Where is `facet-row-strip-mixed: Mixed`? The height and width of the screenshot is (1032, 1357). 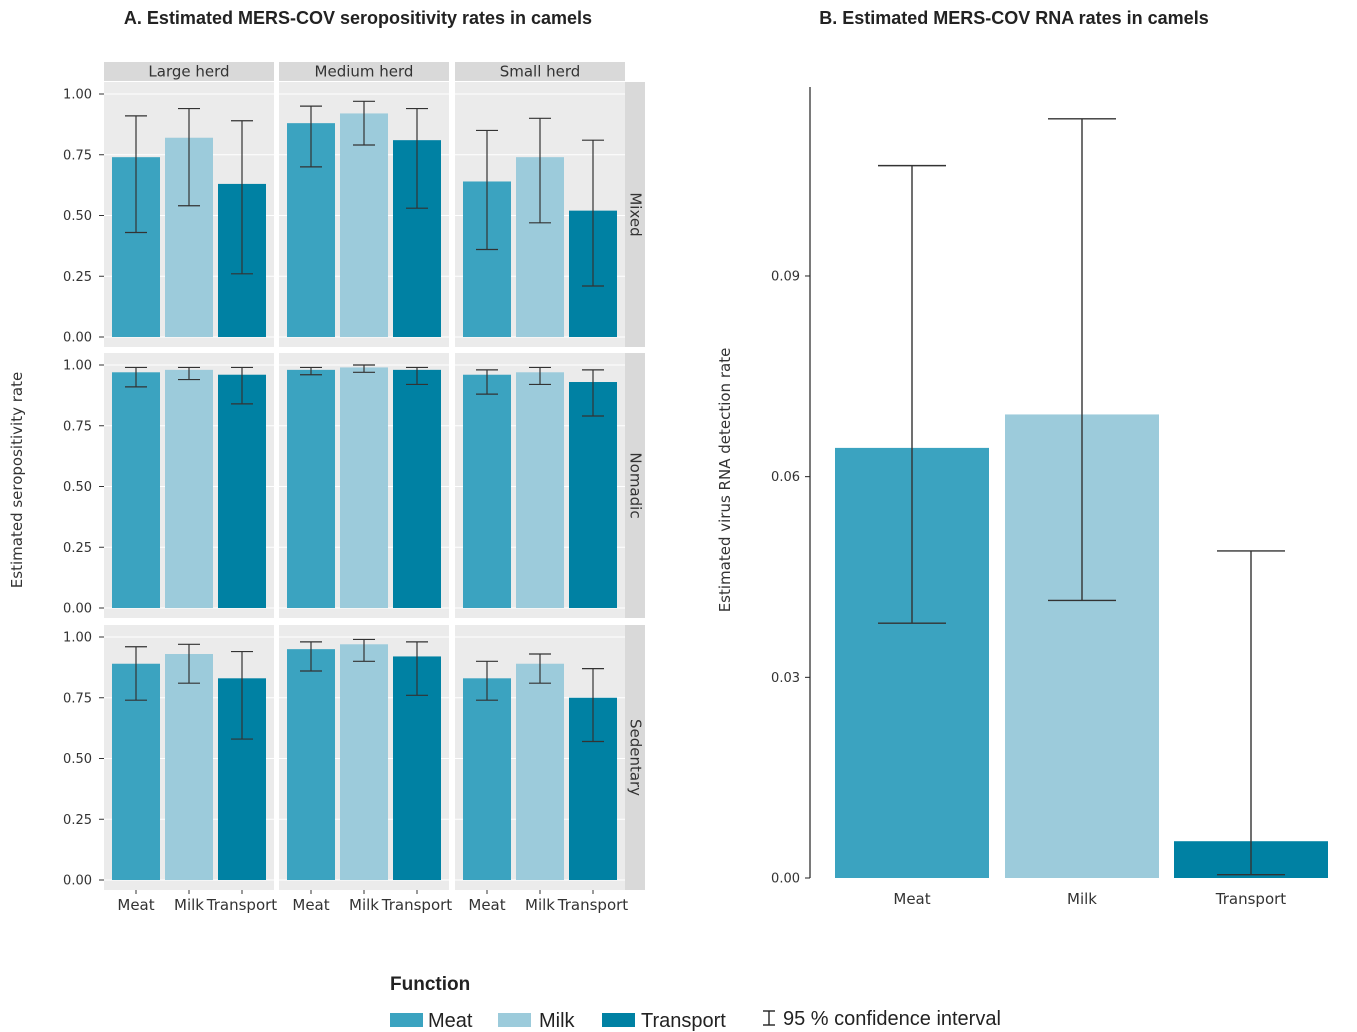 facet-row-strip-mixed: Mixed is located at coordinates (635, 214).